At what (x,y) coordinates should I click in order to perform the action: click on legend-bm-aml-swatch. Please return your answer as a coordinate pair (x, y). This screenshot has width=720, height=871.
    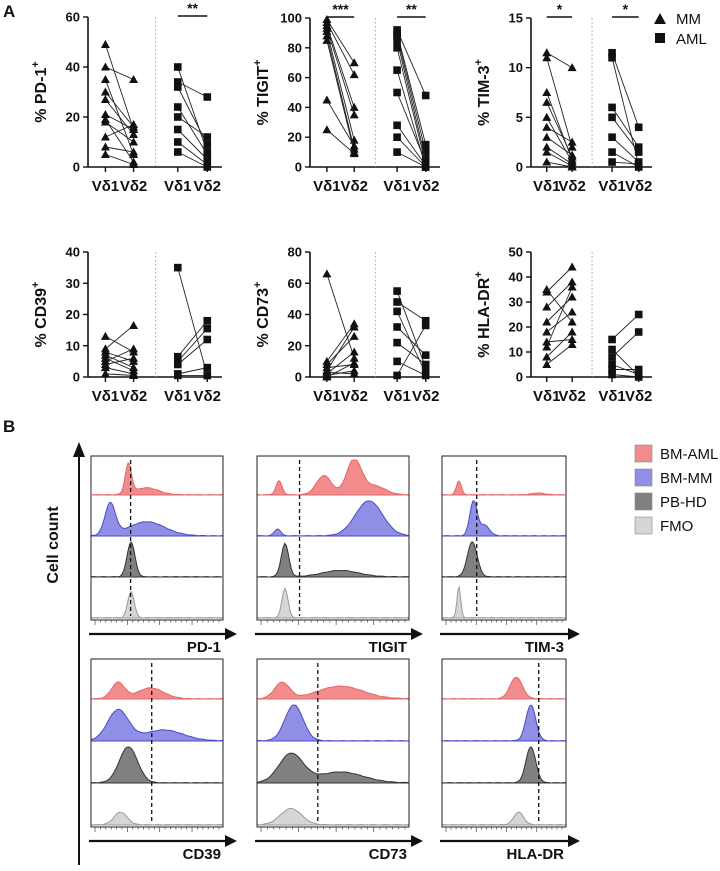
    Looking at the image, I should click on (643, 453).